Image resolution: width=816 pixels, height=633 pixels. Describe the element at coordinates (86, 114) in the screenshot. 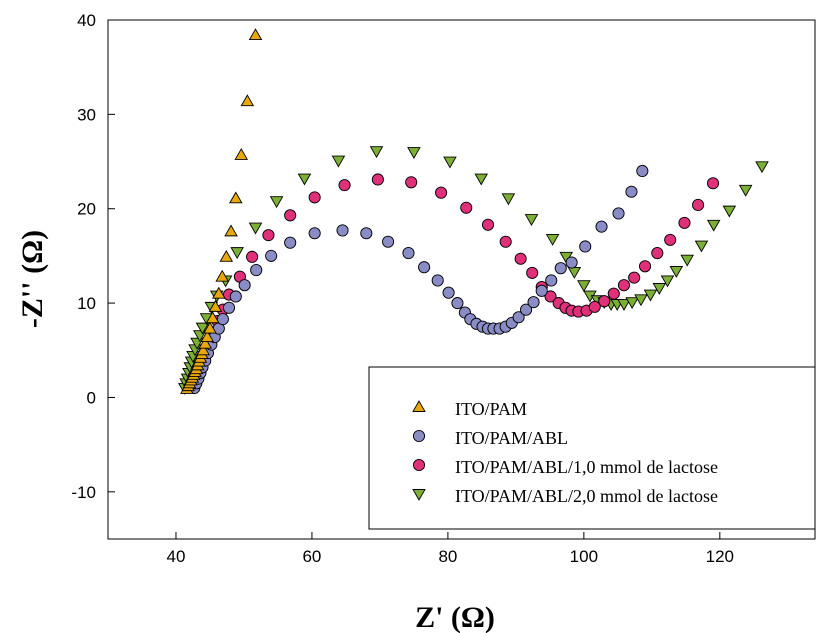

I see `y-tick-label: 30` at that location.